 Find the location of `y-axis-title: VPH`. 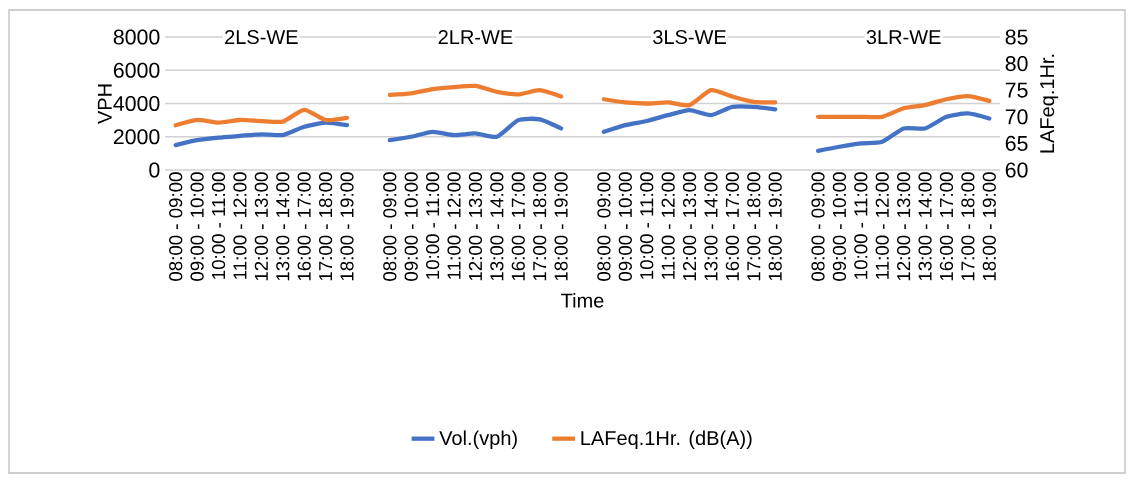

y-axis-title: VPH is located at coordinates (104, 104).